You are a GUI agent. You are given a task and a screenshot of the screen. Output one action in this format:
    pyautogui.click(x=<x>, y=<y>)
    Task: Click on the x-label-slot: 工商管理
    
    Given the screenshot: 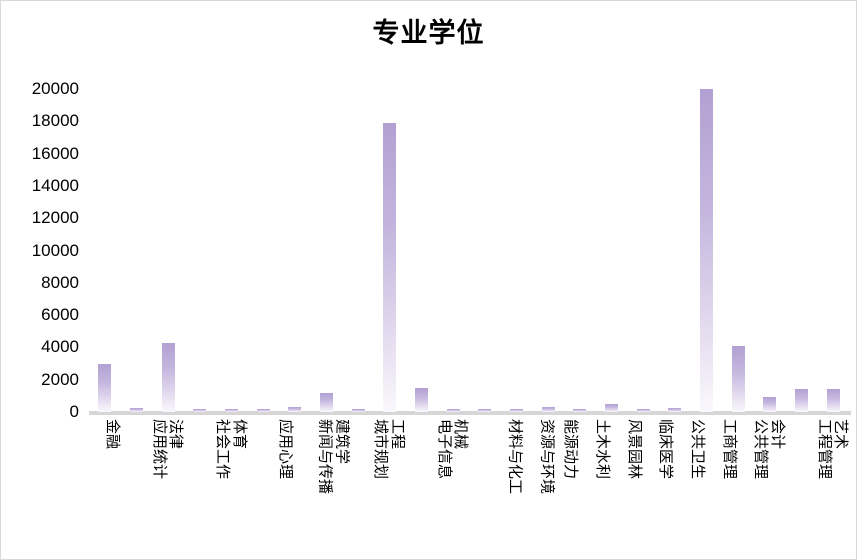 What is the action you would take?
    pyautogui.click(x=714, y=487)
    